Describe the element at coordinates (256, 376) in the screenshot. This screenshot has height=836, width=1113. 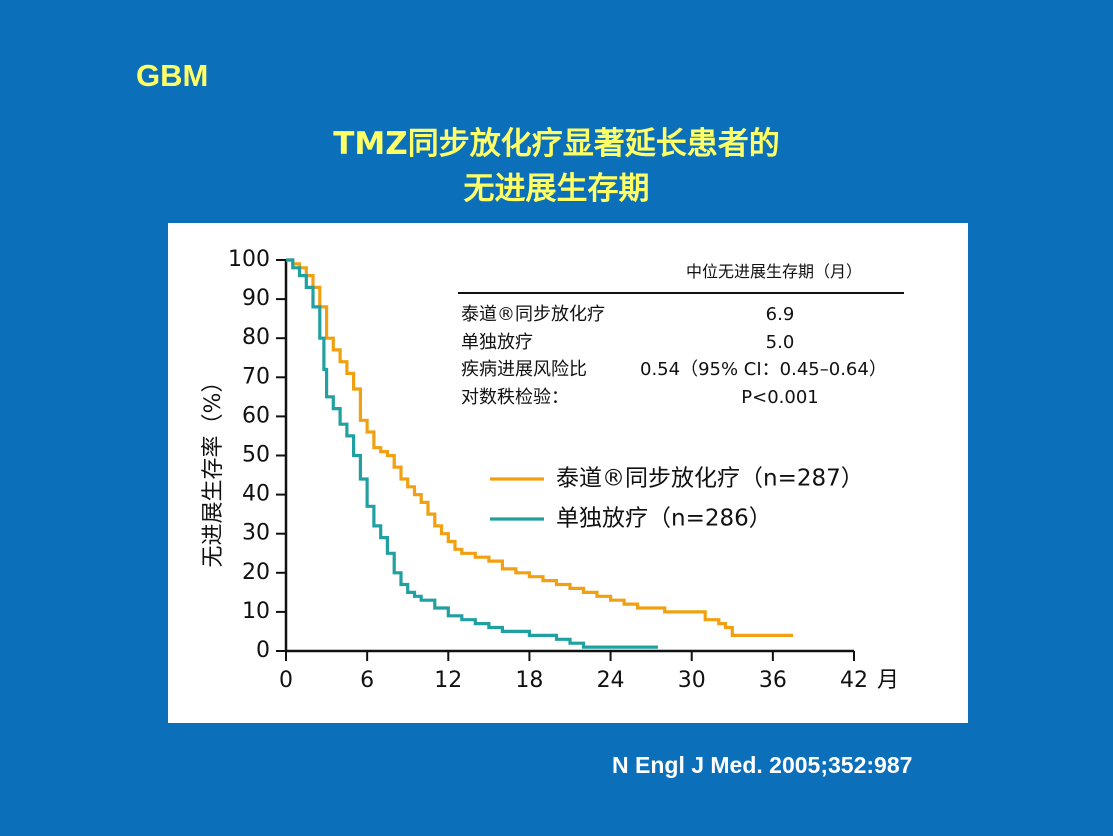
I see `y-tick-label: 70` at that location.